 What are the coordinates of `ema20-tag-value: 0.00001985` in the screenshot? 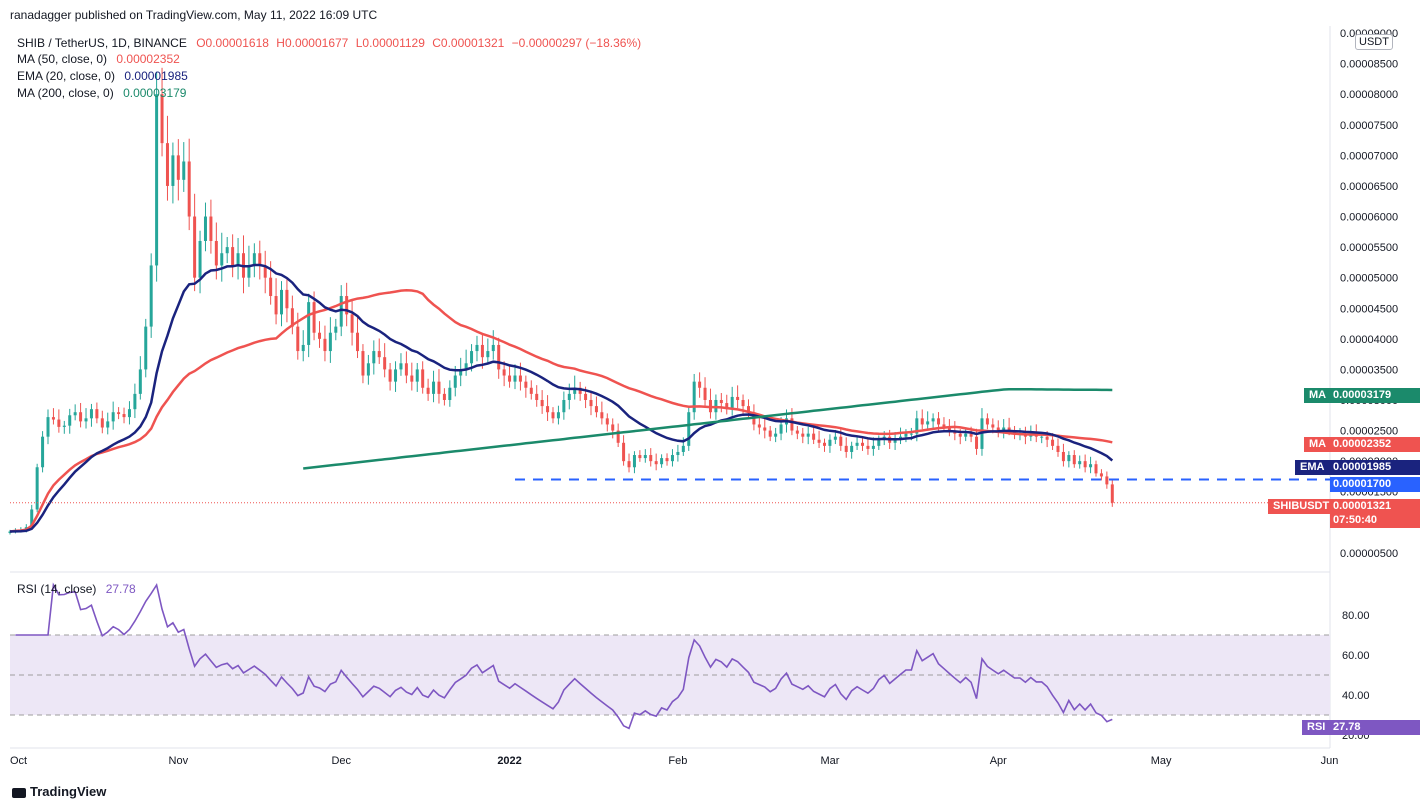 It's located at (1375, 467).